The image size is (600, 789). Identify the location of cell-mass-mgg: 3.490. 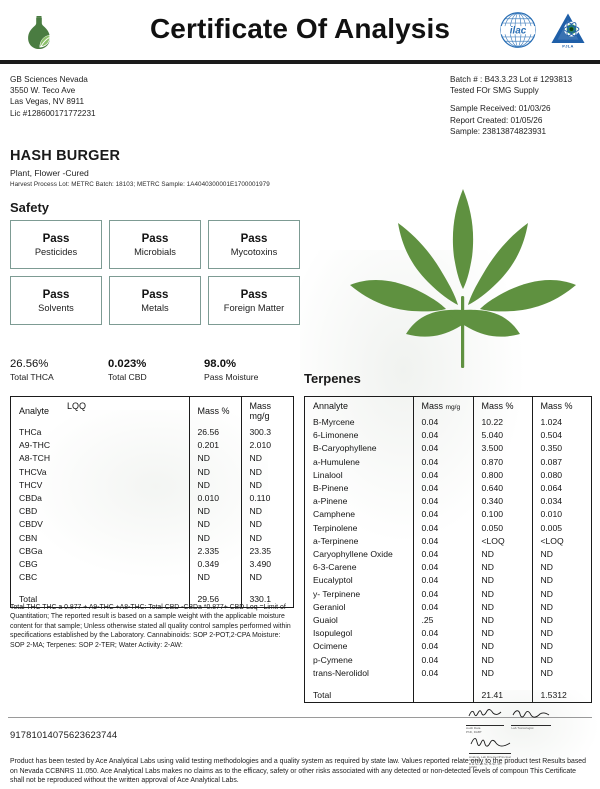
(266, 565).